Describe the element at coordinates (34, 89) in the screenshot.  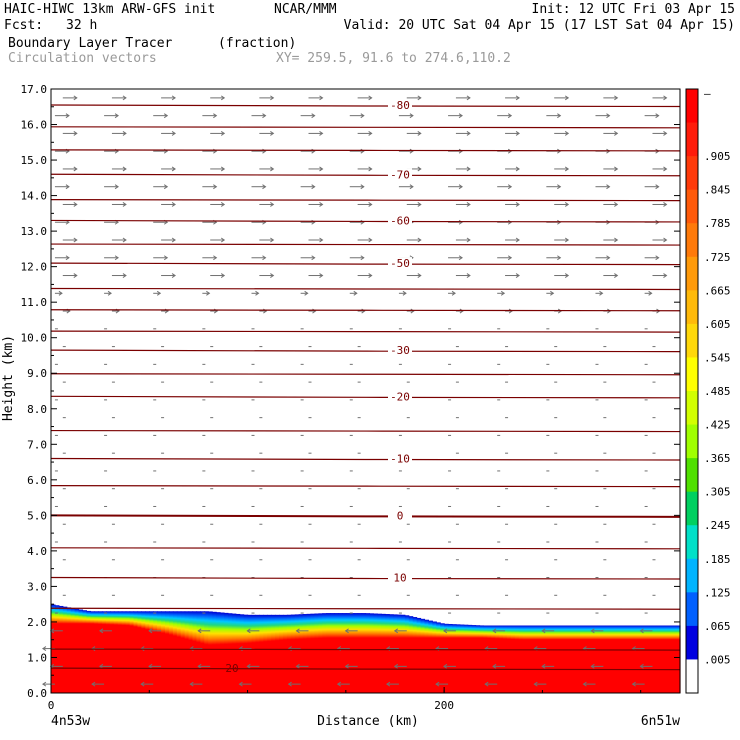
I see `y-tick-label: 17.0` at that location.